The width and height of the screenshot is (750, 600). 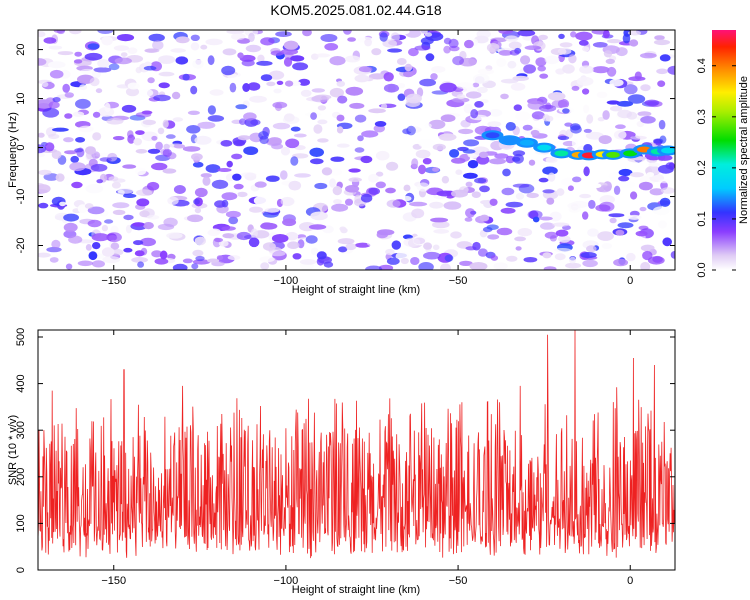 What do you see at coordinates (630, 581) in the screenshot?
I see `x-tick-label: 0` at bounding box center [630, 581].